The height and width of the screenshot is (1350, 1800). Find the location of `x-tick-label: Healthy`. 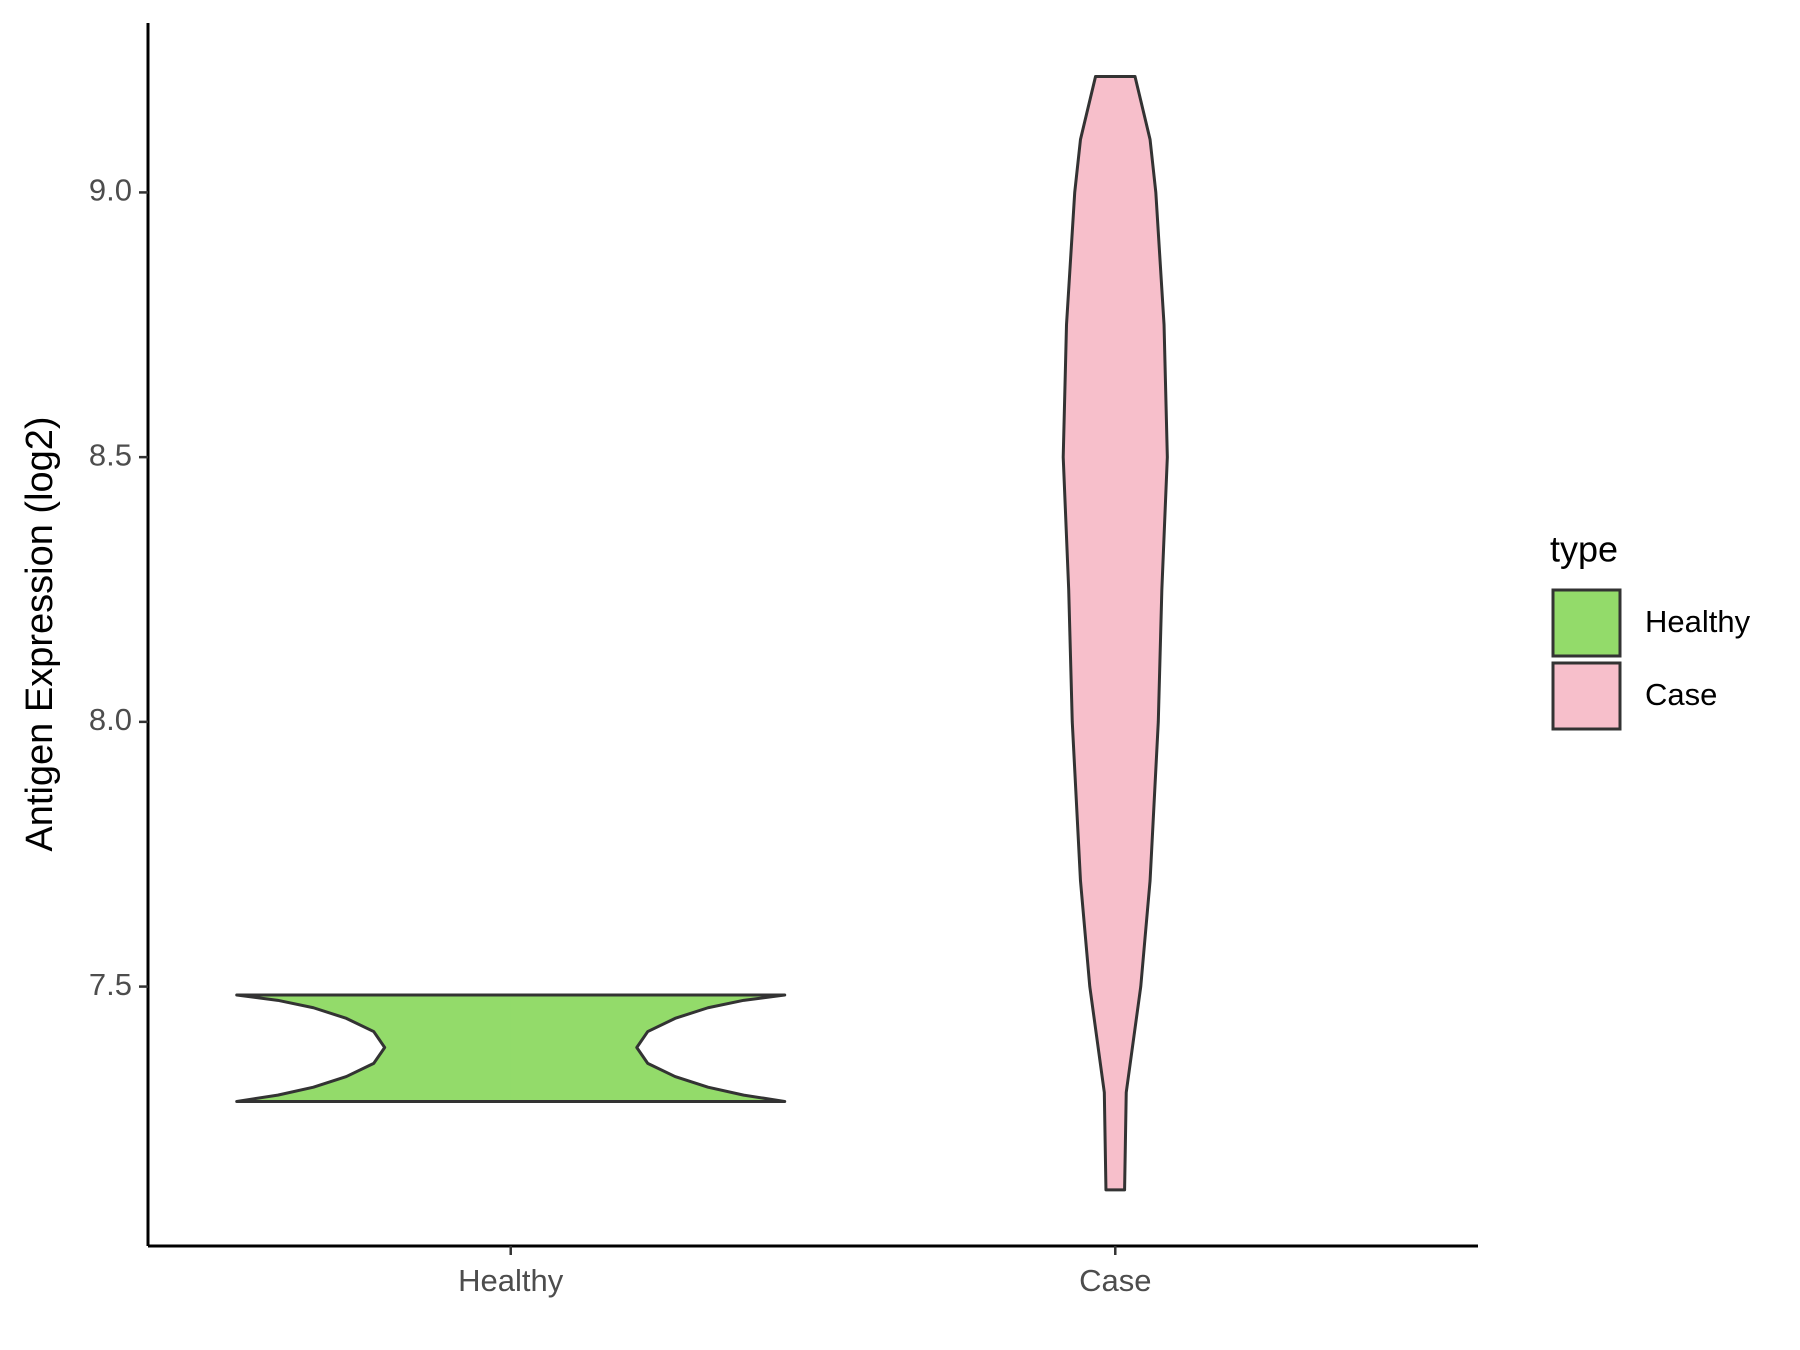

x-tick-label: Healthy is located at coordinates (511, 1280).